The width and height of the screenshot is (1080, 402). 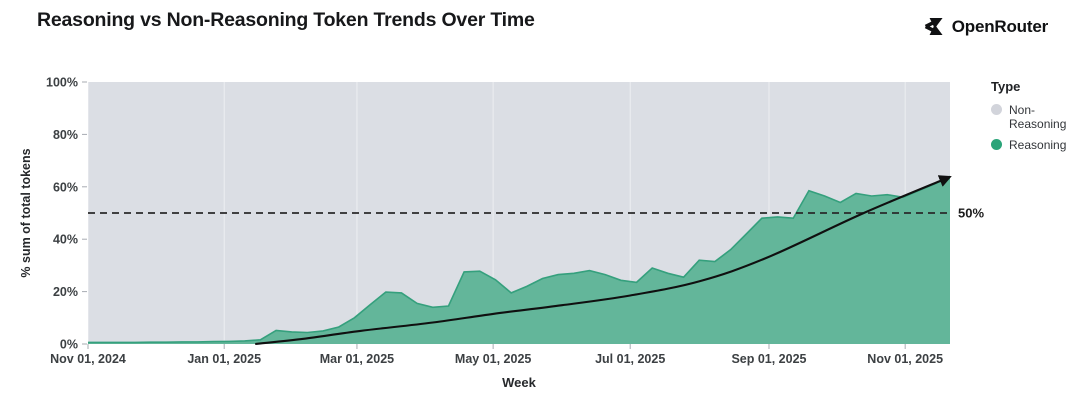 What do you see at coordinates (65, 135) in the screenshot?
I see `y-tick-label: 80%` at bounding box center [65, 135].